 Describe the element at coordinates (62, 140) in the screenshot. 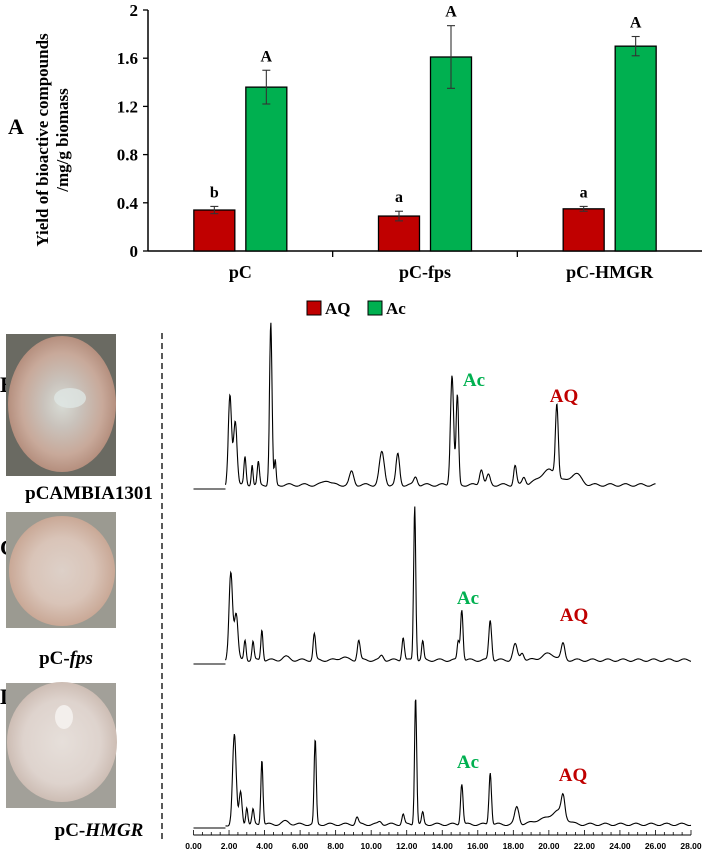

I see `y-axis-label-line2: /mg/g biomass` at that location.